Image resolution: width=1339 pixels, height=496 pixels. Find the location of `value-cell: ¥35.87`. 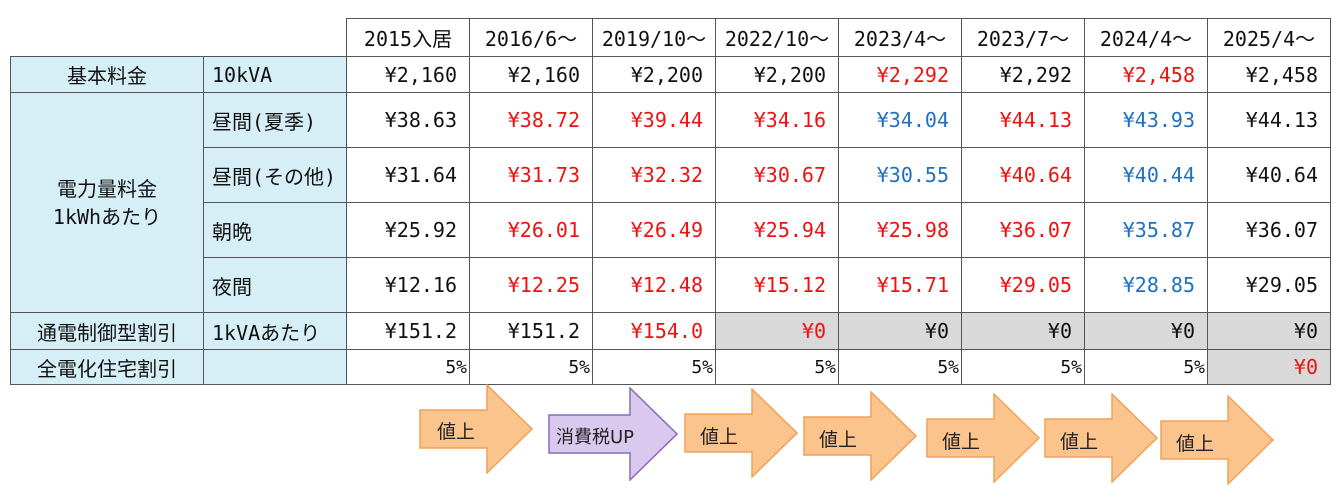

value-cell: ¥35.87 is located at coordinates (1146, 230).